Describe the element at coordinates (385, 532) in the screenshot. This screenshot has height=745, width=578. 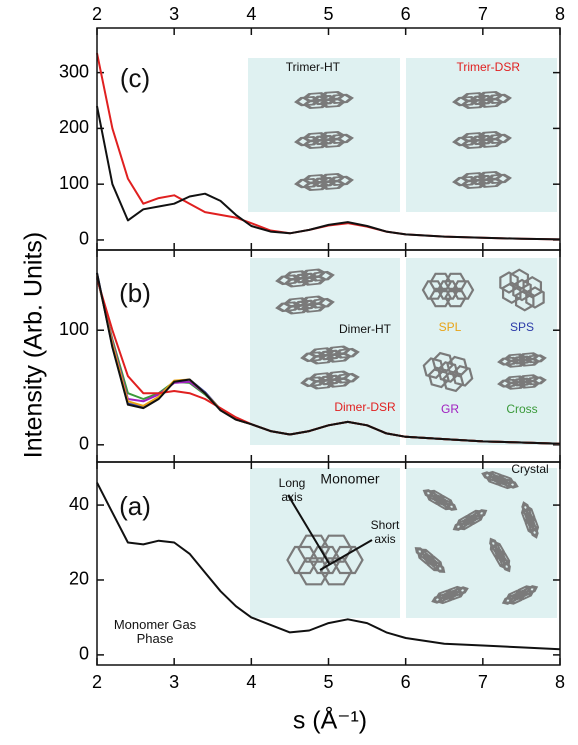
I see `annotation: Short axis` at that location.